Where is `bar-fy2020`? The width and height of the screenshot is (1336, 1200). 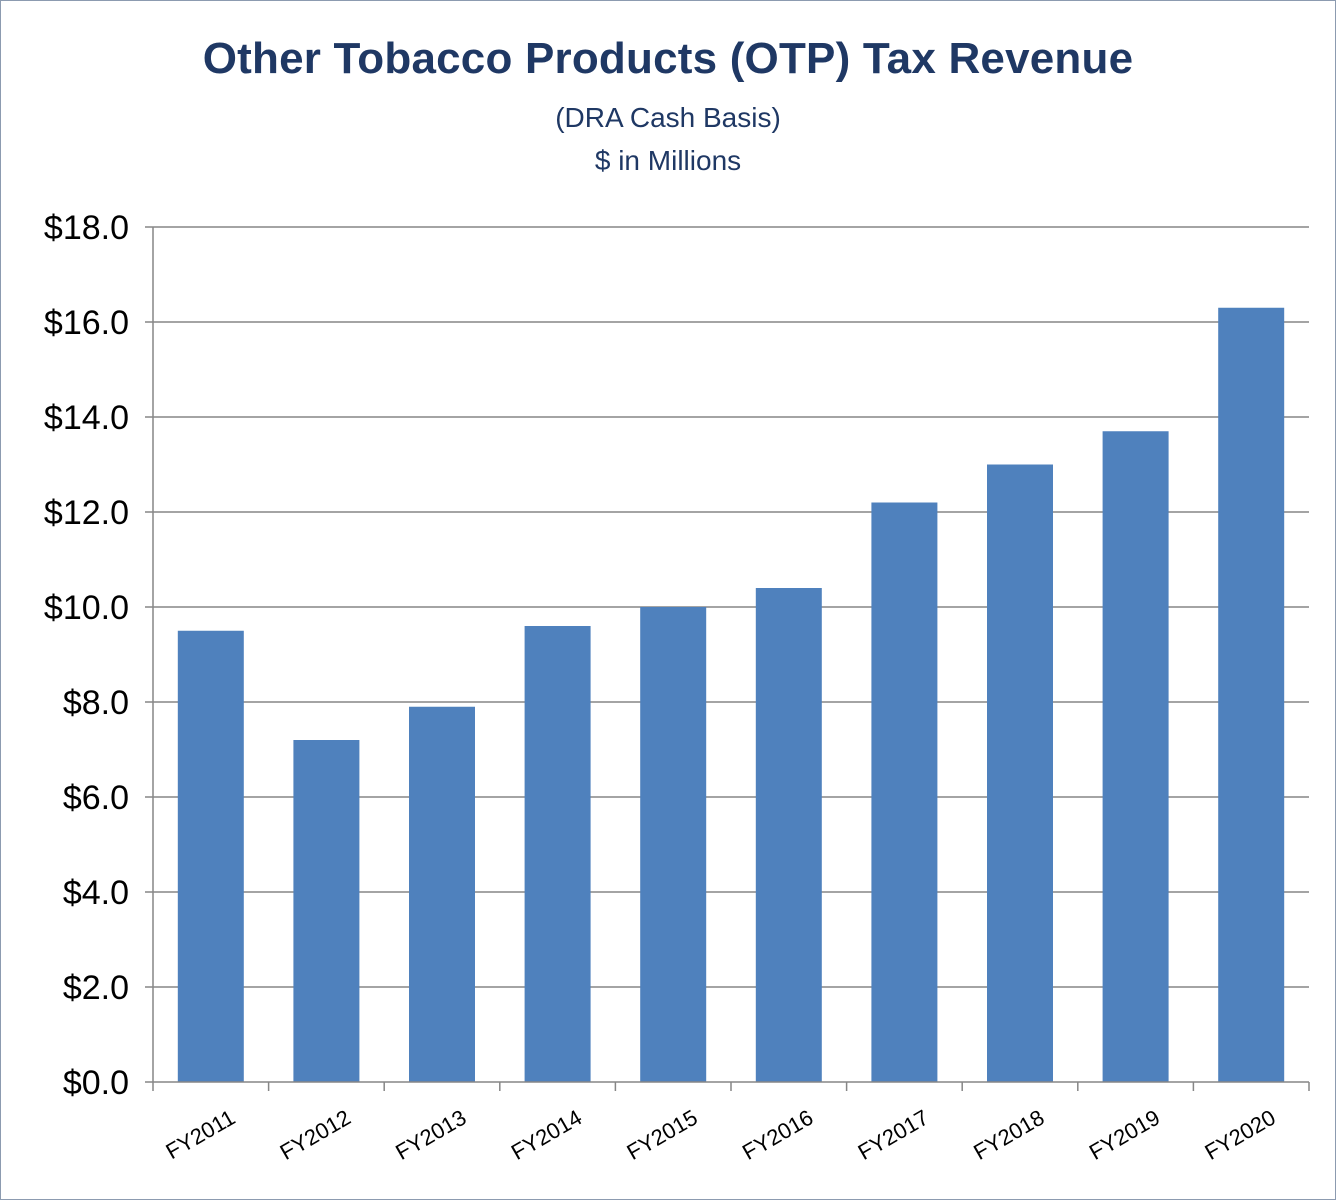 bar-fy2020 is located at coordinates (1251, 694).